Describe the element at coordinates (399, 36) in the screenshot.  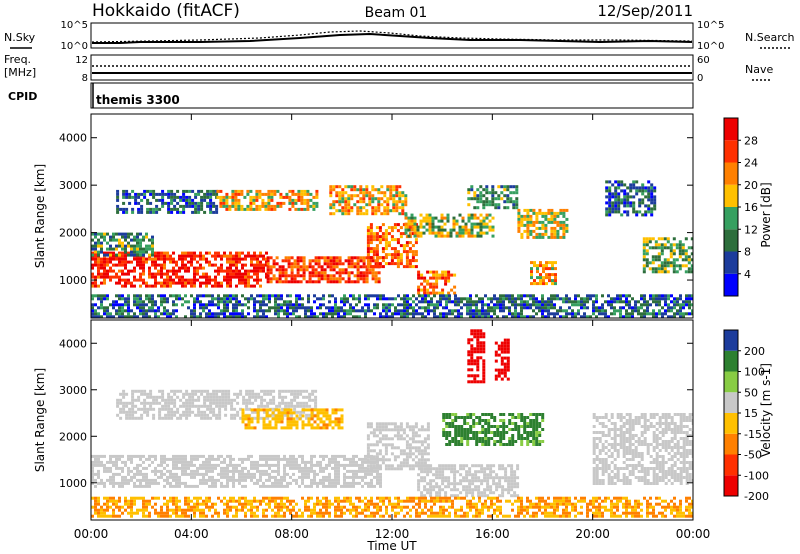
I see `noise-panel: N.Sky 10^5 10^0 10^5 10^0 N.Search` at that location.